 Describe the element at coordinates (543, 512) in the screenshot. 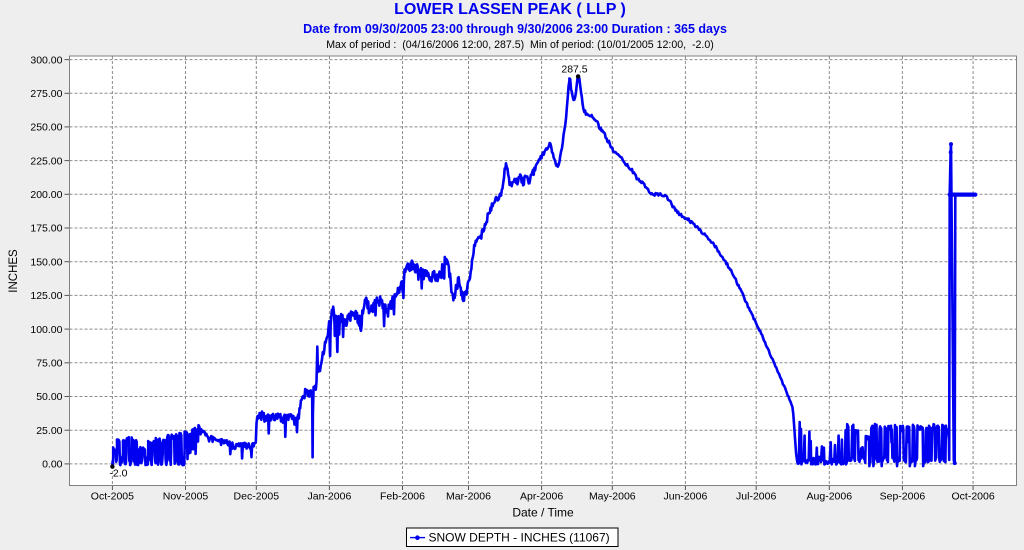

I see `svg-text: Date / Time` at that location.